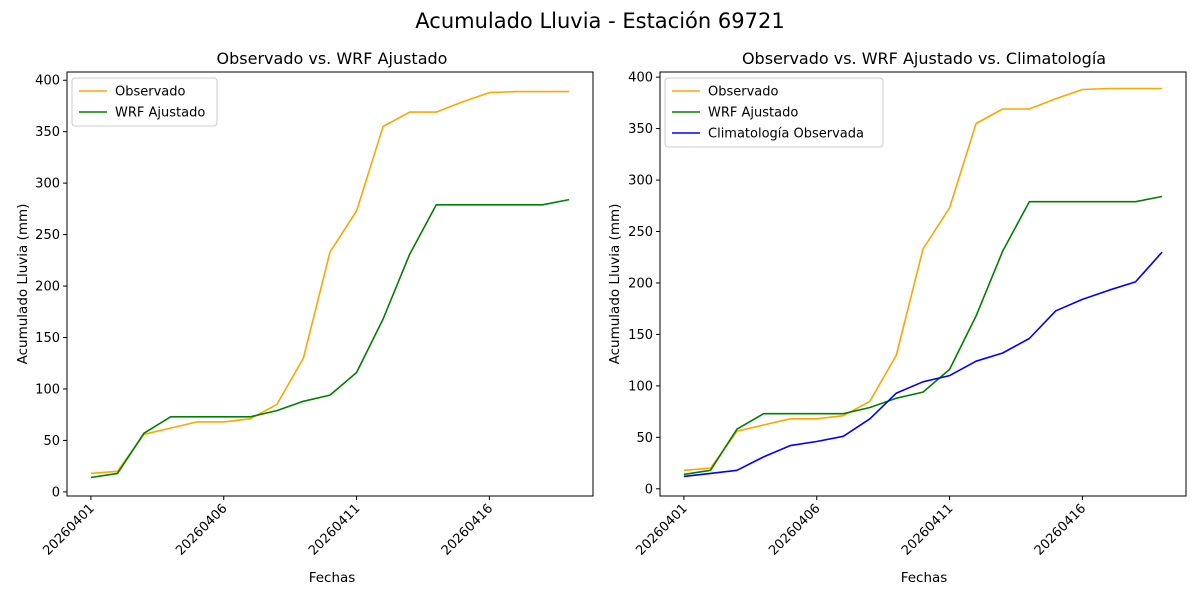 This screenshot has width=1200, height=600. Describe the element at coordinates (861, 527) in the screenshot. I see `right-x-axis: 20260401 20260406 20260411 20260416` at that location.